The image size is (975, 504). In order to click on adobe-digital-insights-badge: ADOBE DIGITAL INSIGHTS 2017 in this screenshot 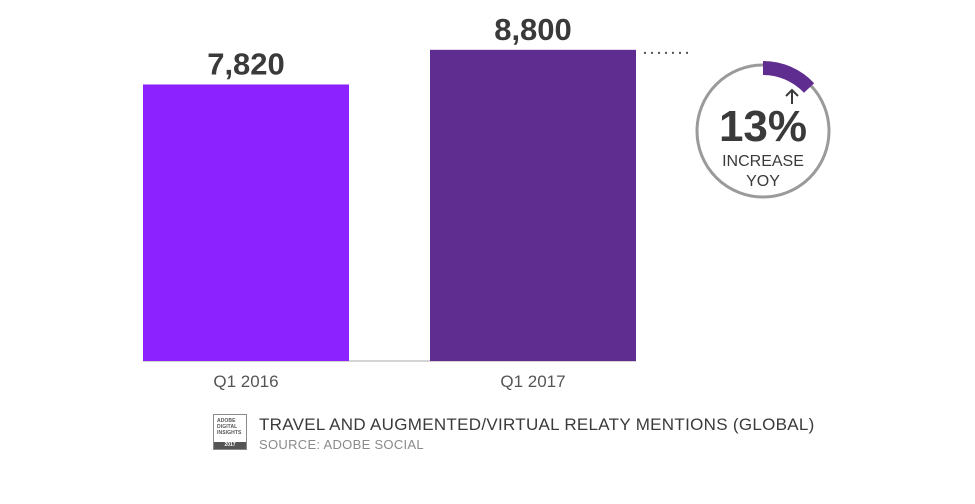, I will do `click(230, 432)`.